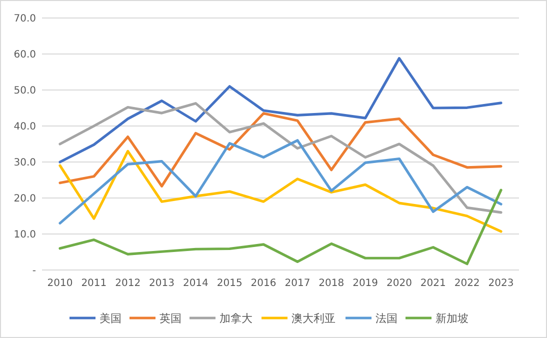 The height and width of the screenshot is (338, 547). Describe the element at coordinates (171, 318) in the screenshot. I see `legend-label: 英国` at that location.